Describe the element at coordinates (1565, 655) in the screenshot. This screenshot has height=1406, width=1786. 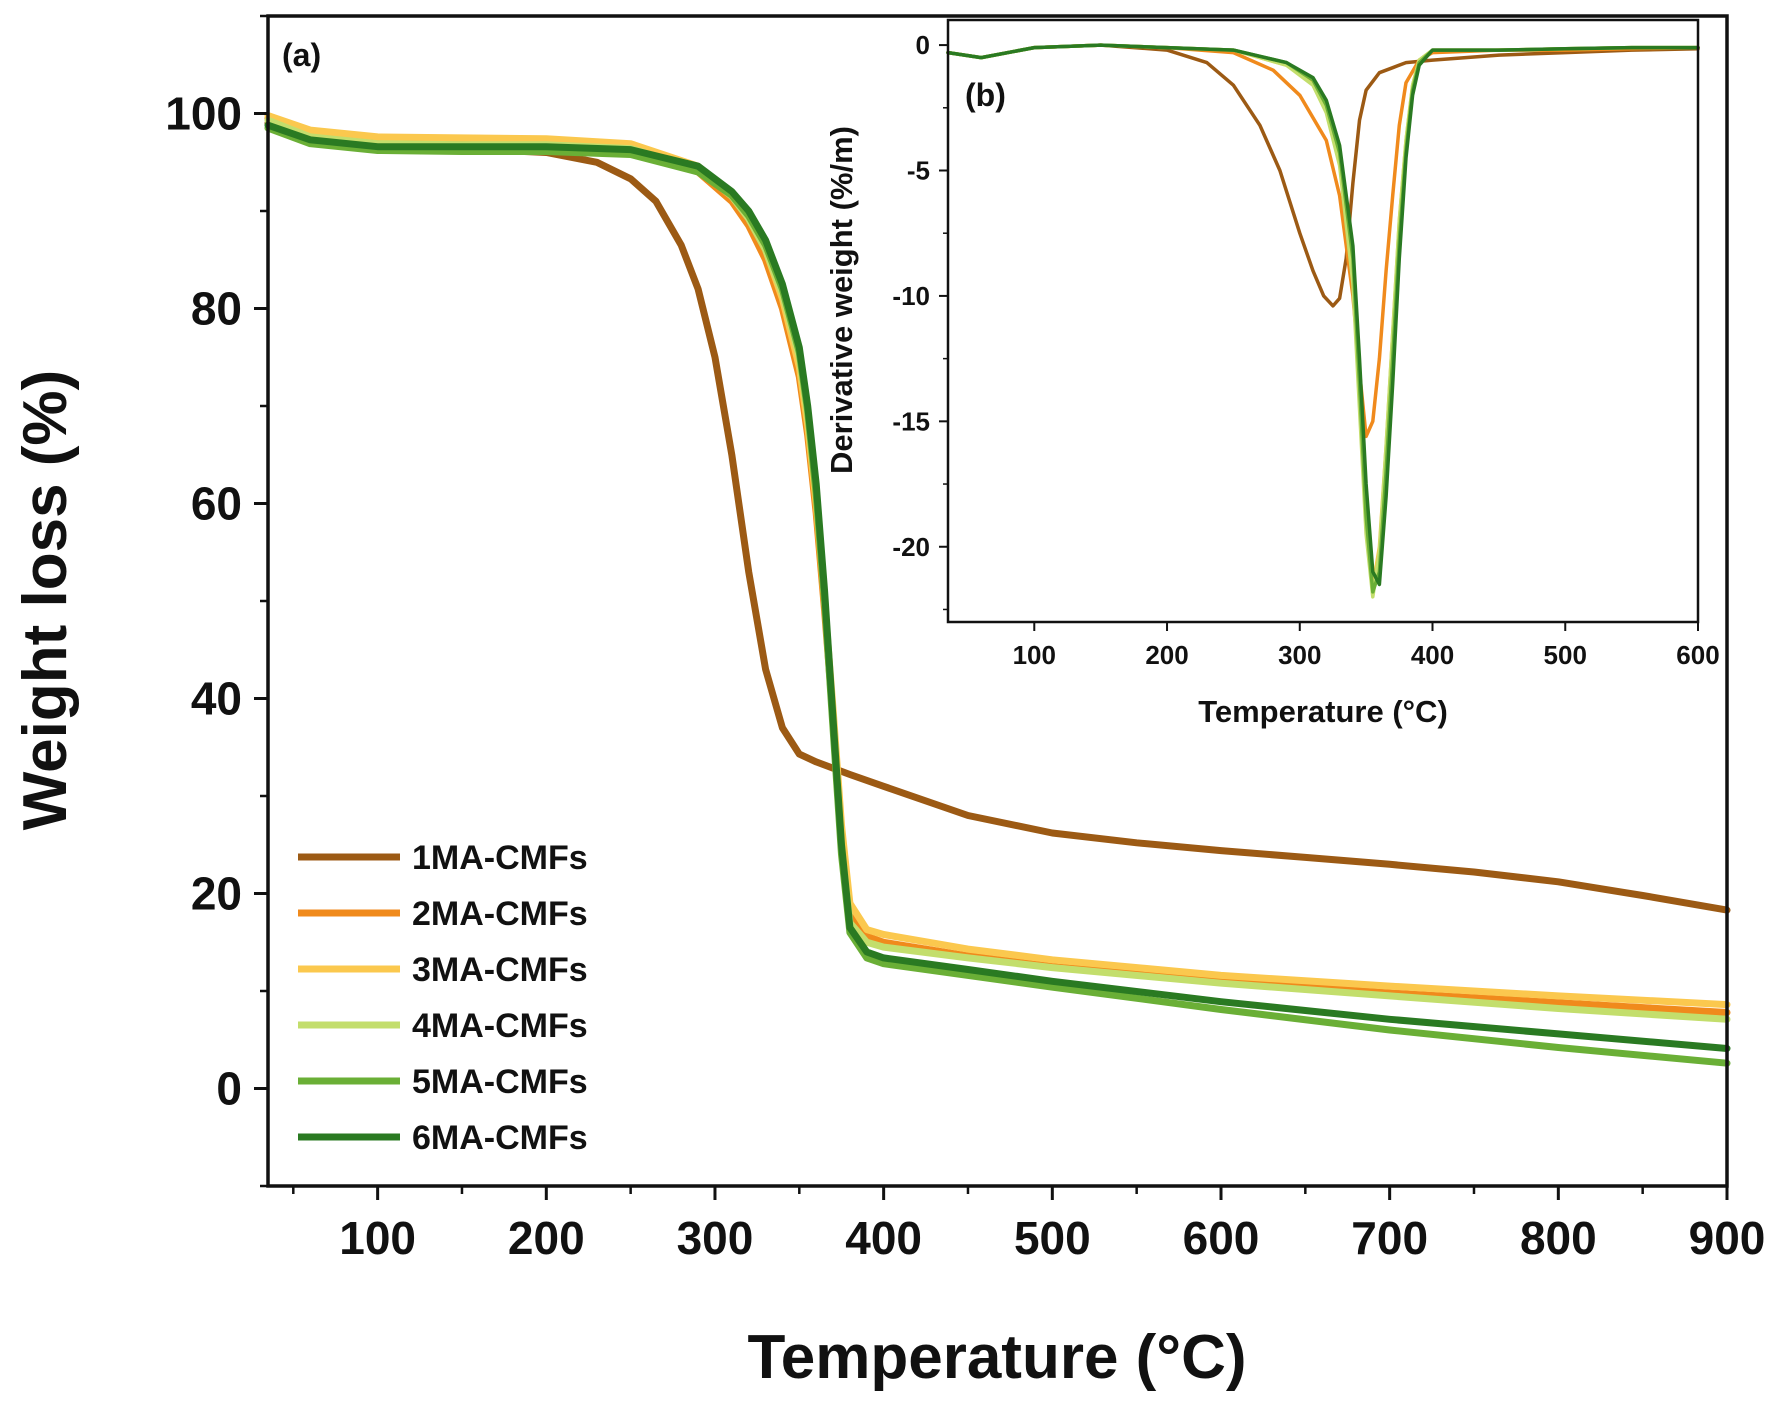
I see `inset-x-tick-label: 500` at that location.